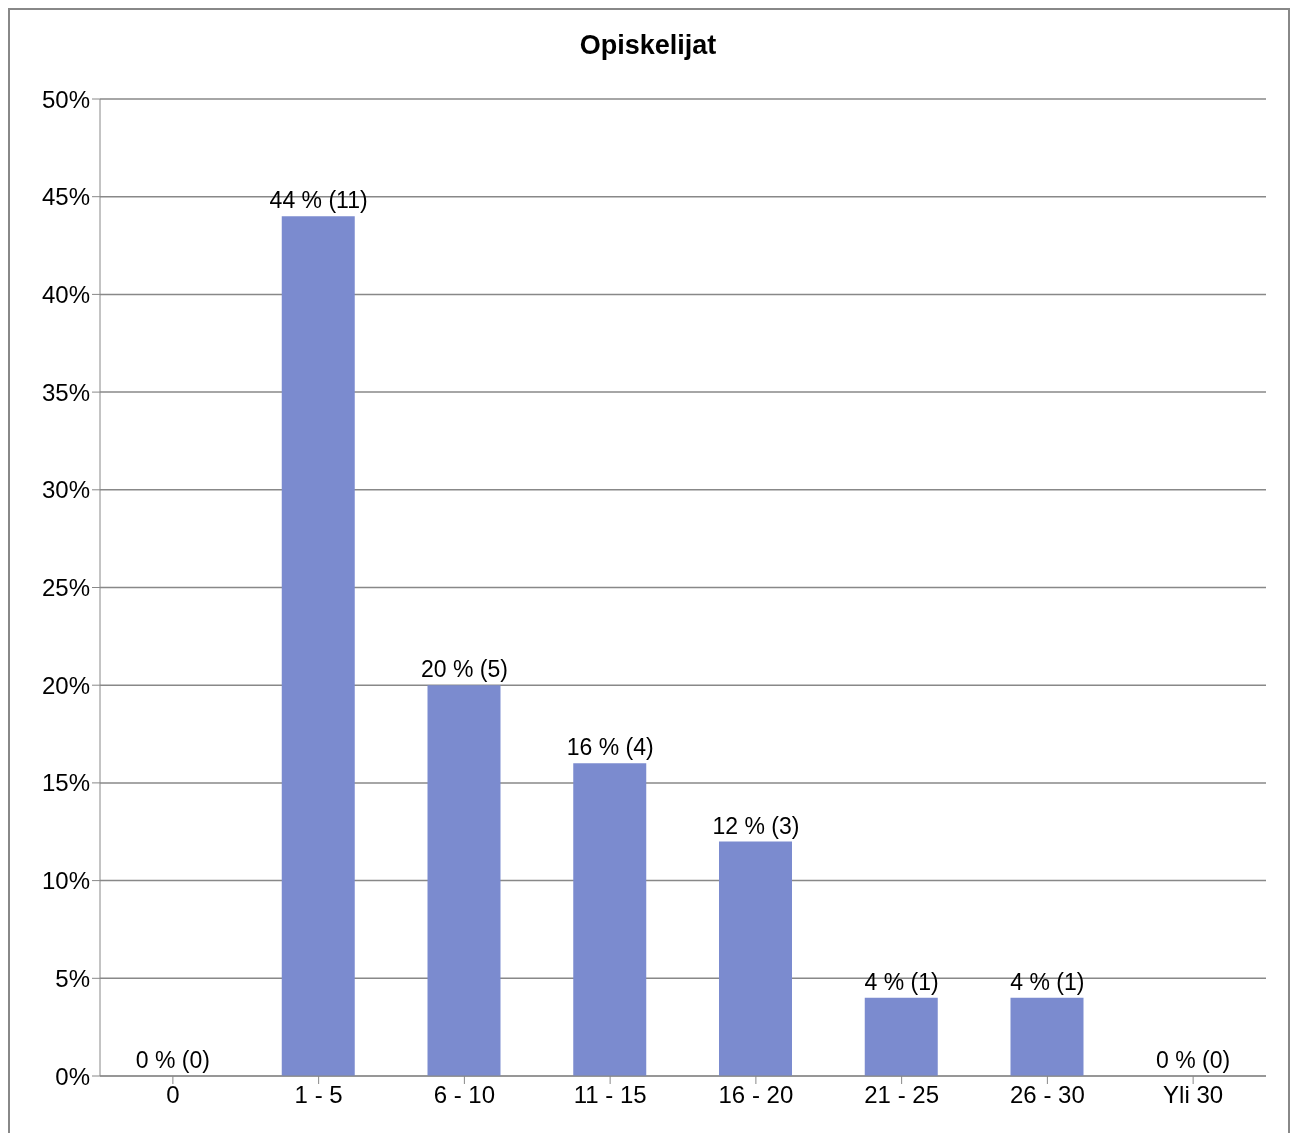 The width and height of the screenshot is (1296, 1133). Describe the element at coordinates (318, 1095) in the screenshot. I see `x-tick-label: 1 - 5` at that location.